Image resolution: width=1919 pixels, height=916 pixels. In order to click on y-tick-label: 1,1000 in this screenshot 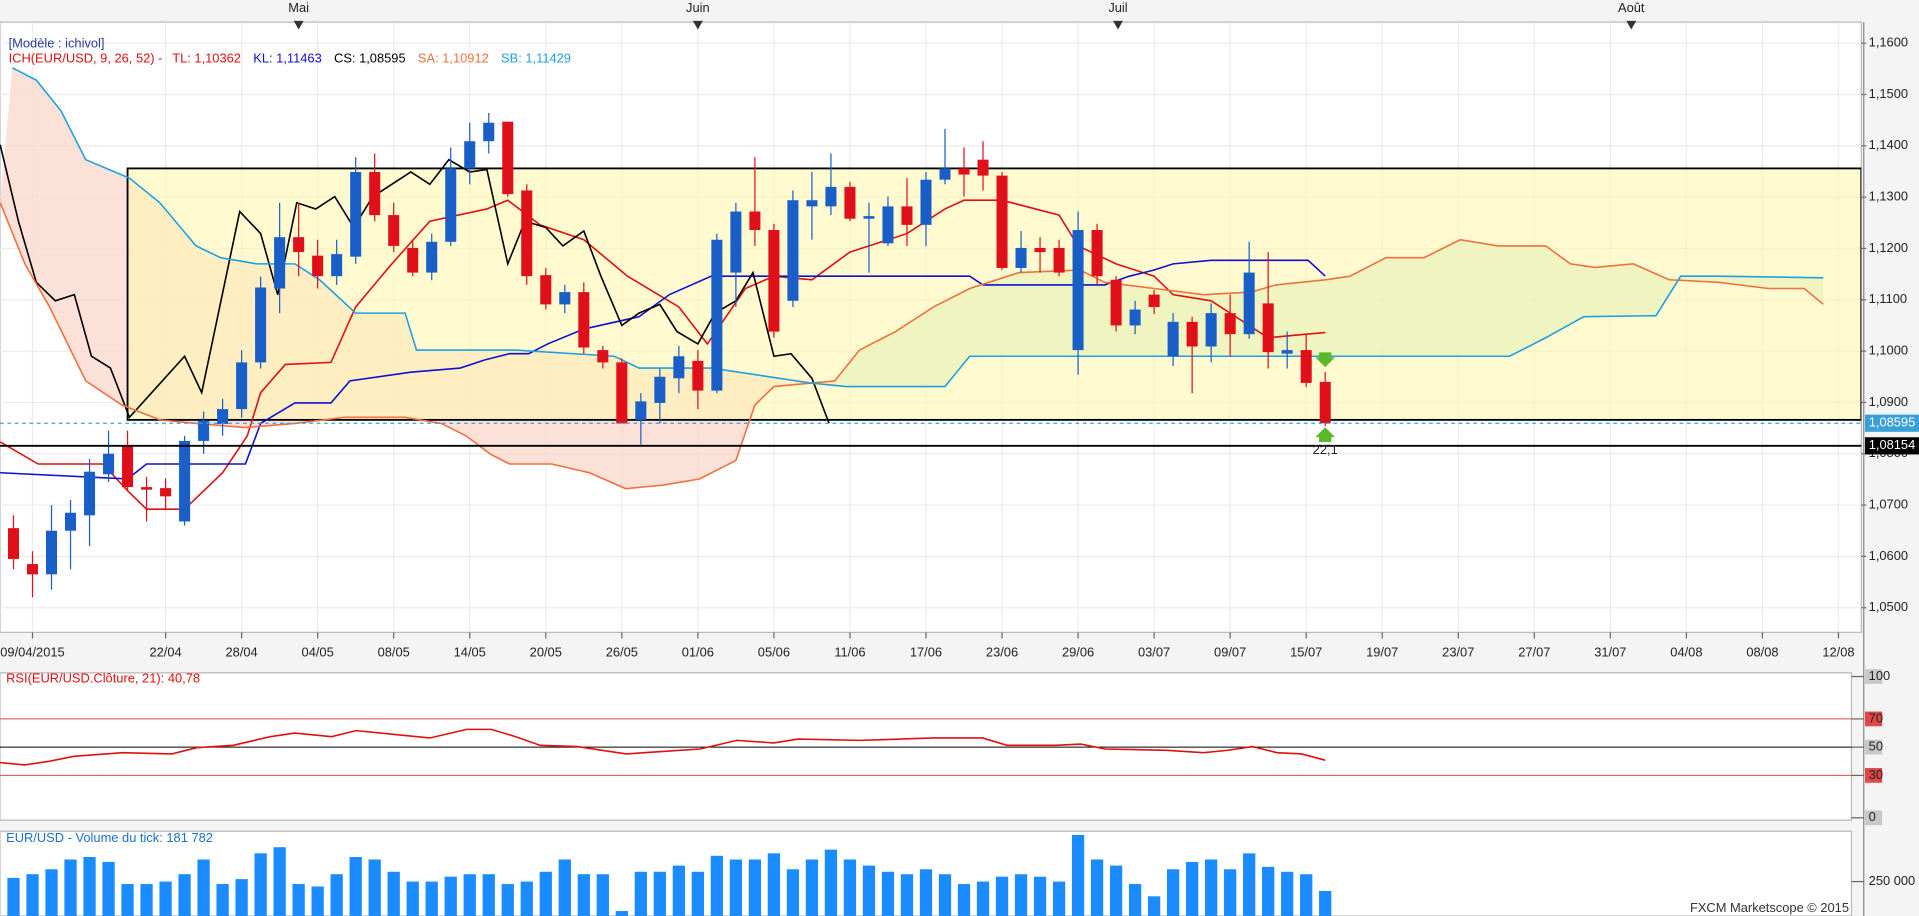, I will do `click(1888, 350)`.